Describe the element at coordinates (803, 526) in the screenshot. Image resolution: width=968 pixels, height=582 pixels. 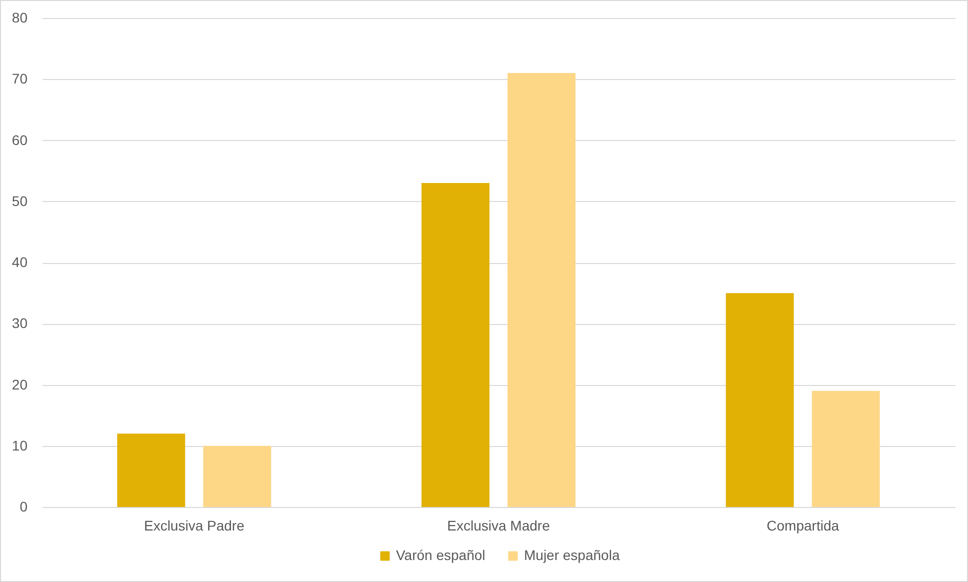
I see `x-tick-label: Compartida` at that location.